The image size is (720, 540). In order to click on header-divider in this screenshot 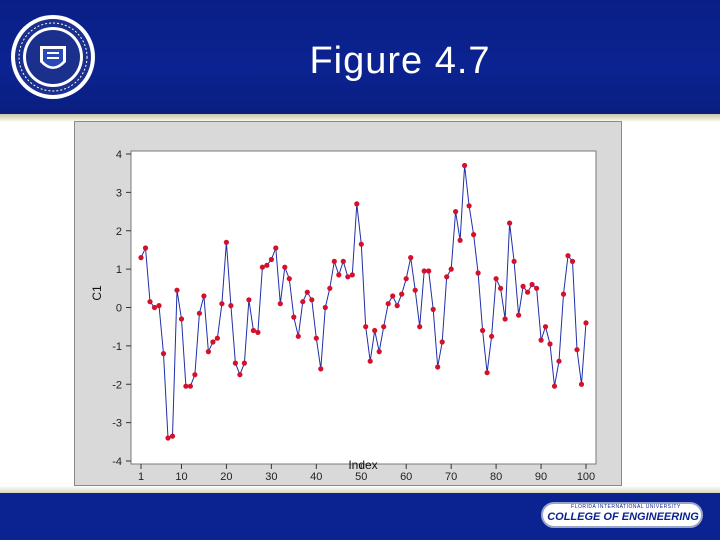, I will do `click(360, 118)`.